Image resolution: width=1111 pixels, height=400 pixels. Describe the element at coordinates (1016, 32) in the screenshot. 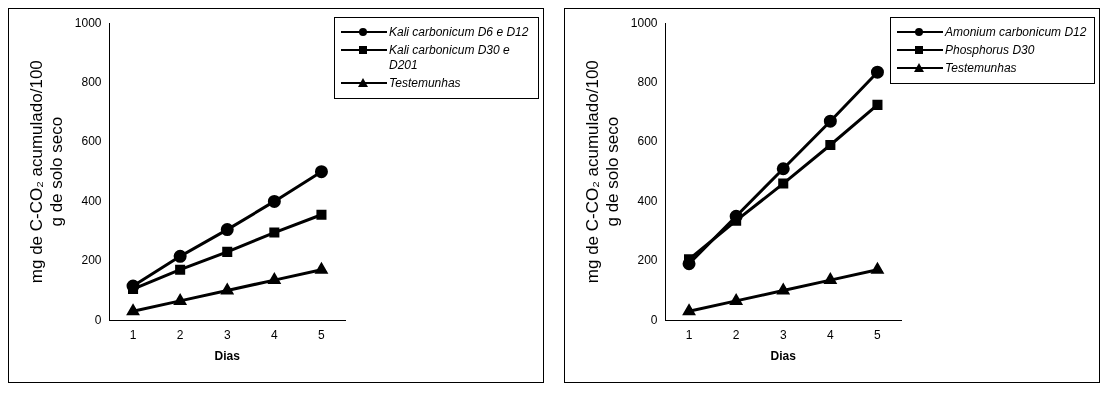

I see `legend-label: Amonium carbonicum D12` at that location.